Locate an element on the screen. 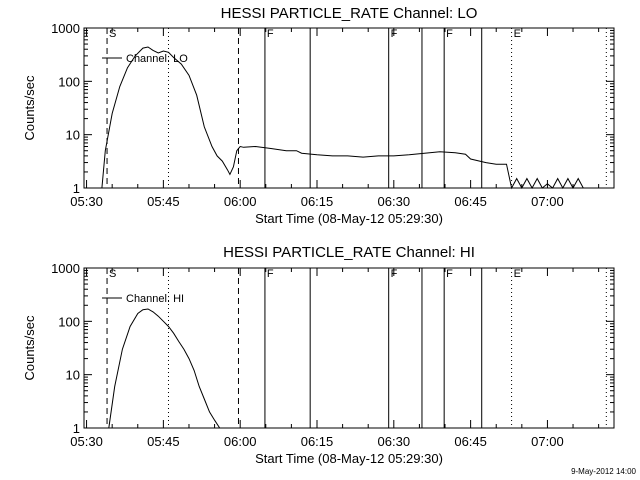  chart-title: HESSI PARTICLE_RATE Channel: LO is located at coordinates (349, 13).